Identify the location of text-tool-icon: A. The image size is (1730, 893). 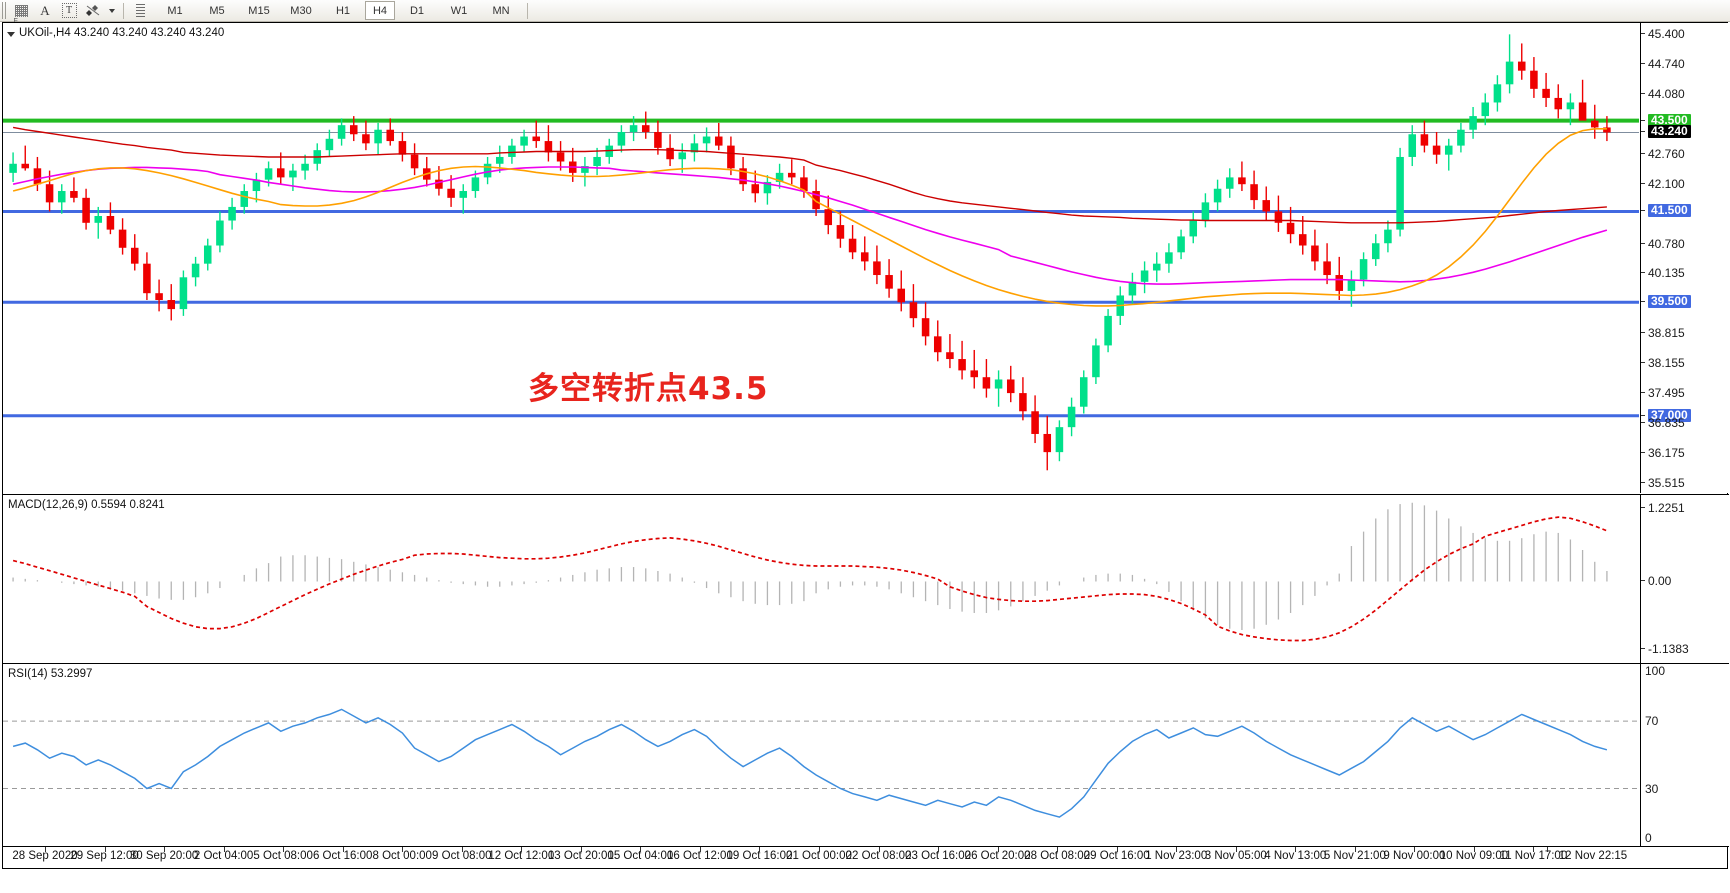
(45, 10).